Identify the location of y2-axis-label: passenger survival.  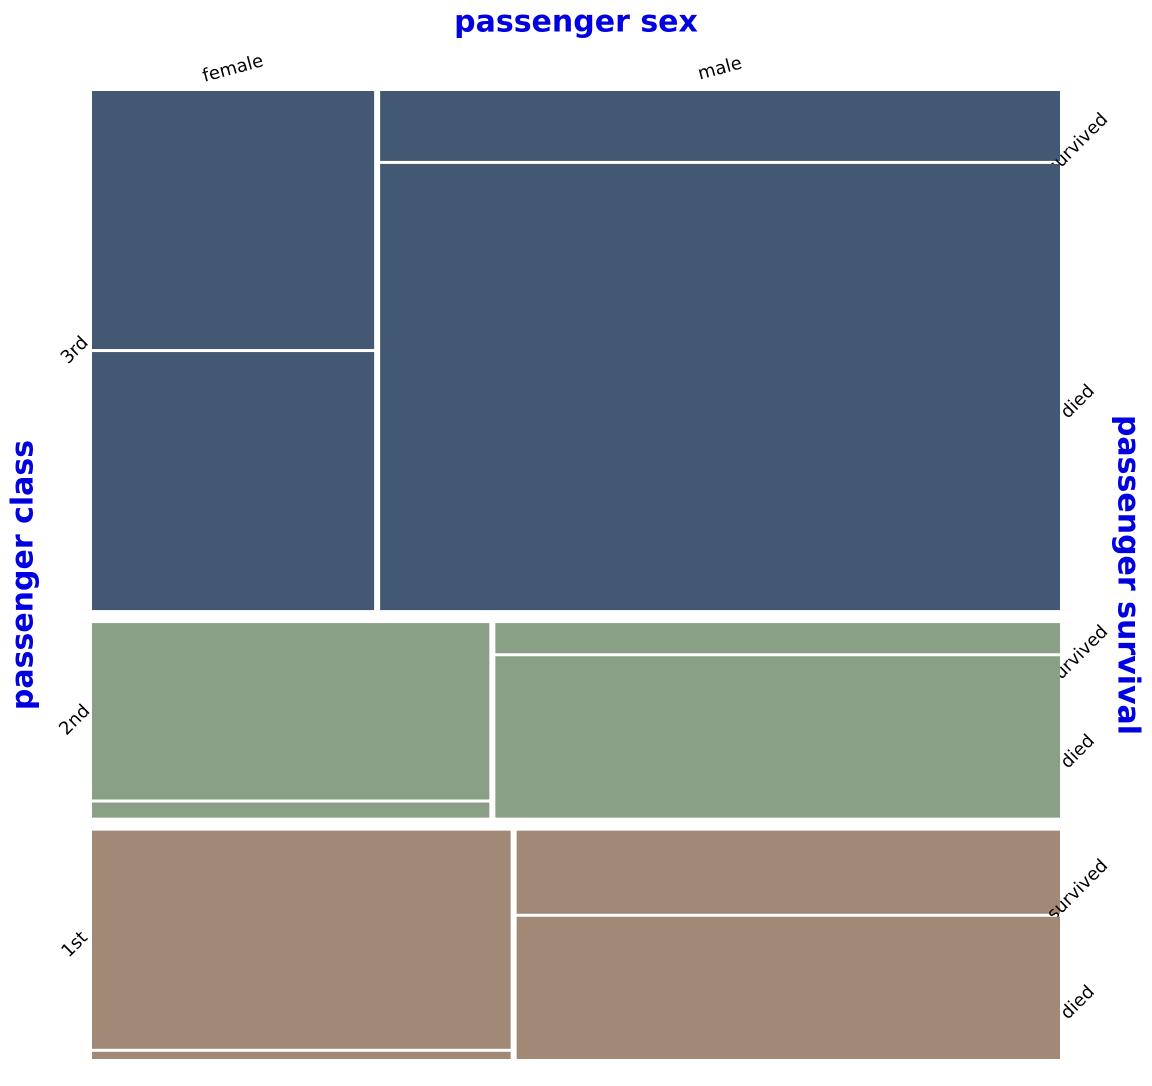
(1128, 575).